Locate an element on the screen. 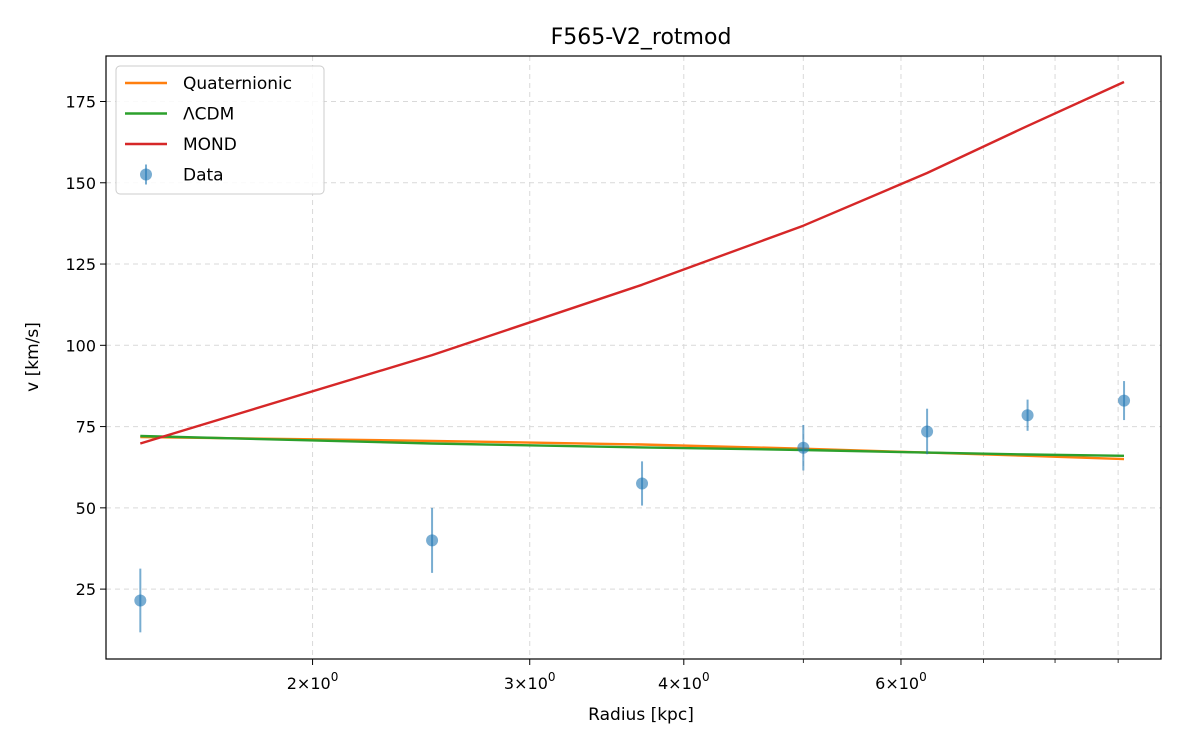 This screenshot has width=1200, height=750. y-tick-label-1: 50 is located at coordinates (86, 508).